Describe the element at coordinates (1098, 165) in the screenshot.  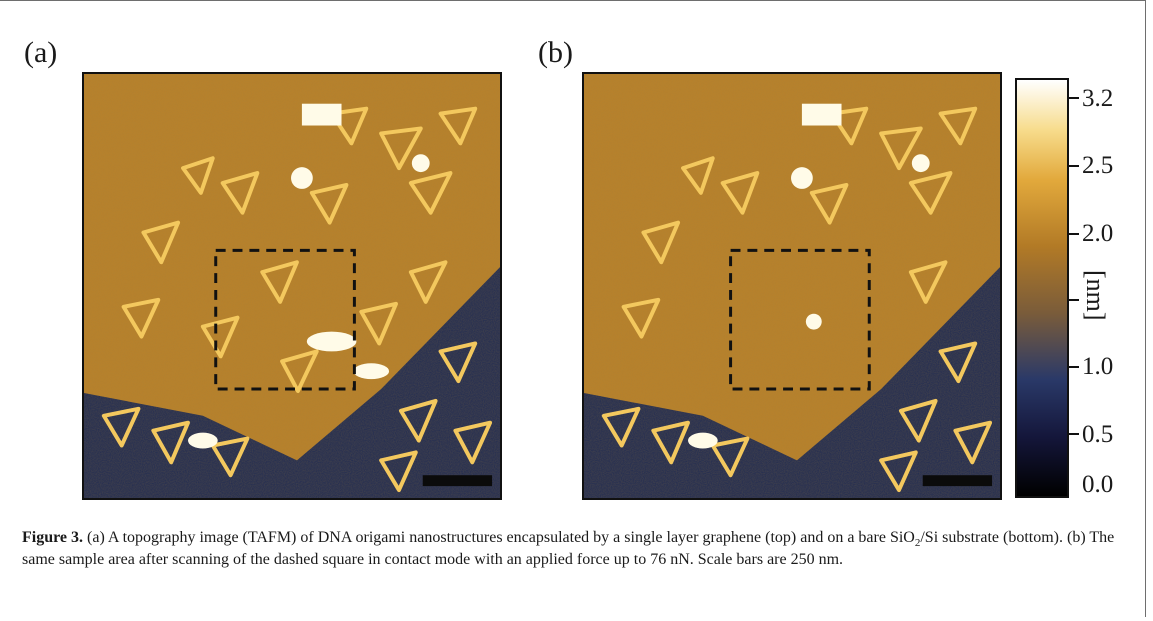
I see `colorbar-tick-label: 2.5` at that location.